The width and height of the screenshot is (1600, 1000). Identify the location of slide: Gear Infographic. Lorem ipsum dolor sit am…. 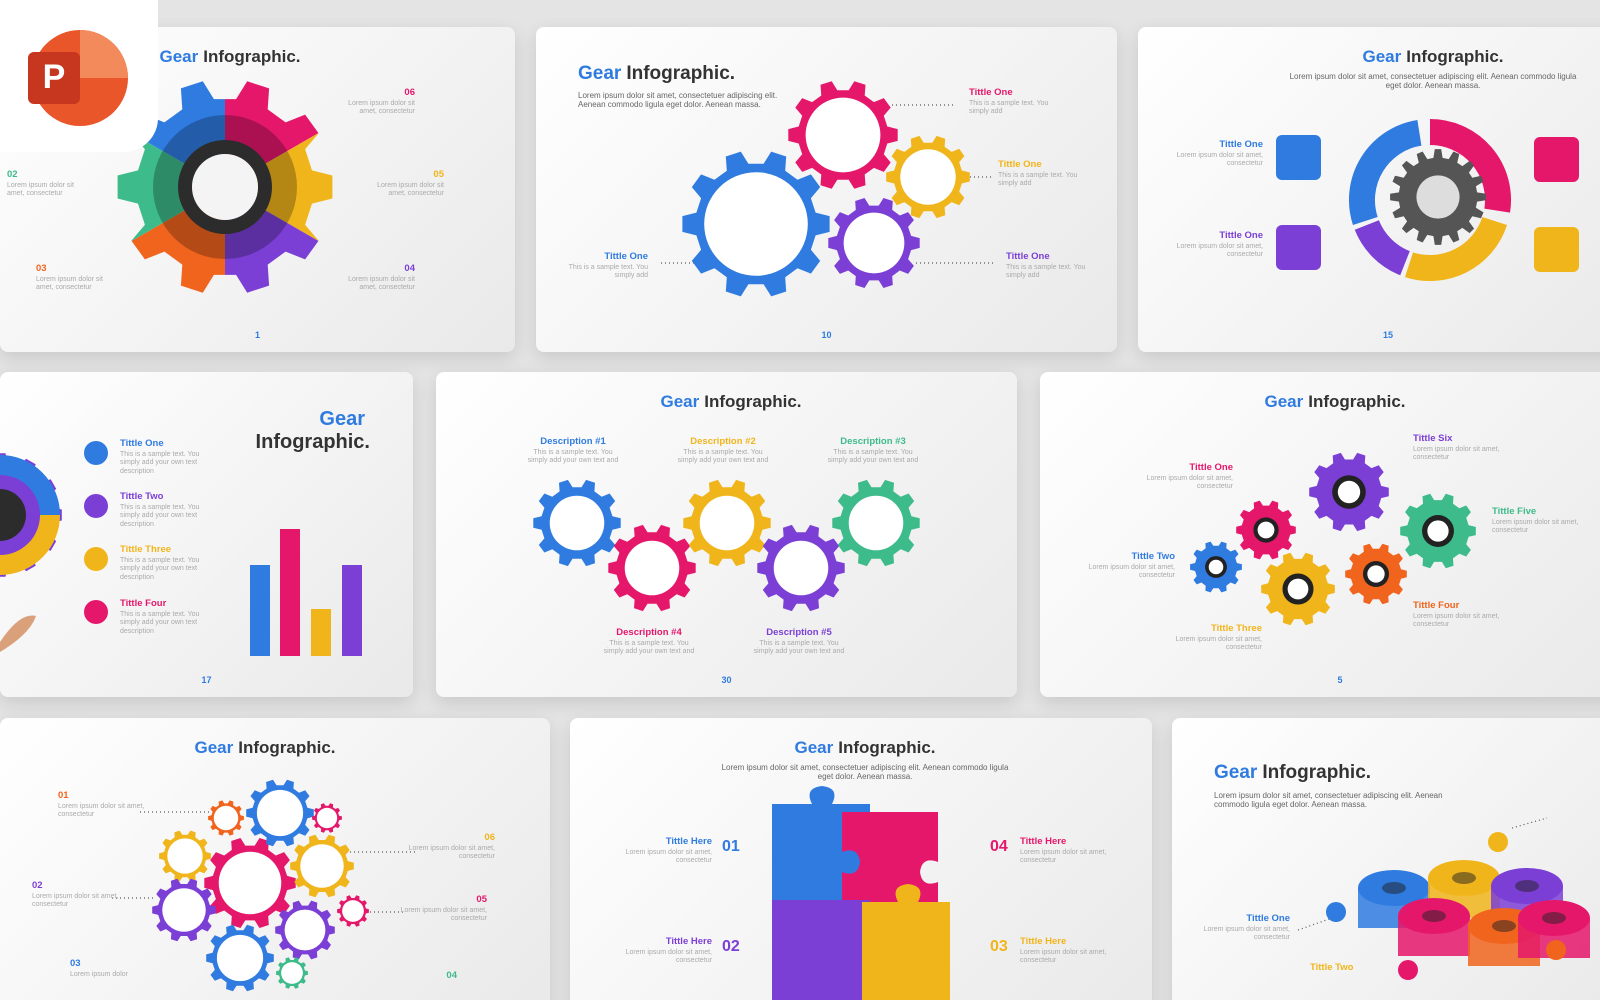
(861, 859).